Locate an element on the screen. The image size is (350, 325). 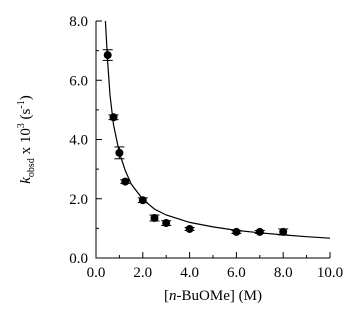
x-tick-label: 2.0 is located at coordinates (142, 273).